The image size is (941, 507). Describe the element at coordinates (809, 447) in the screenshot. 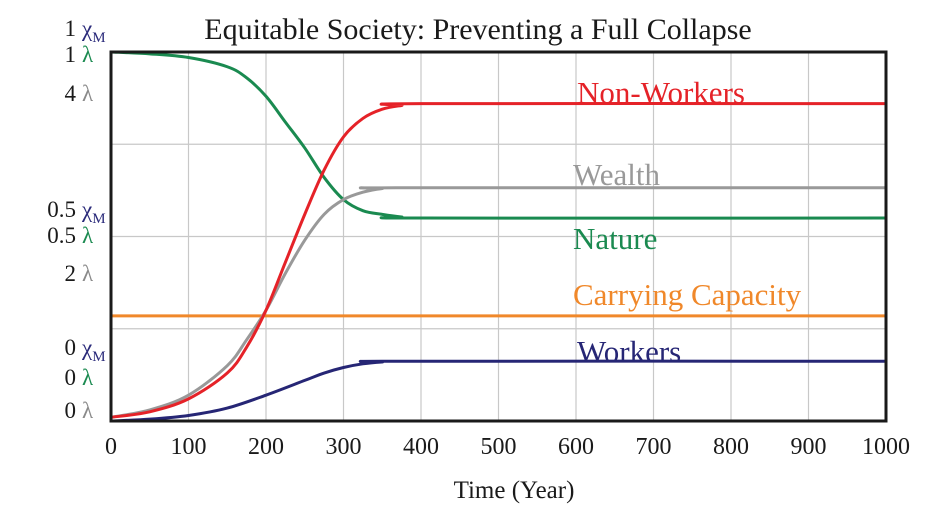

I see `x-tick-label: 900` at that location.